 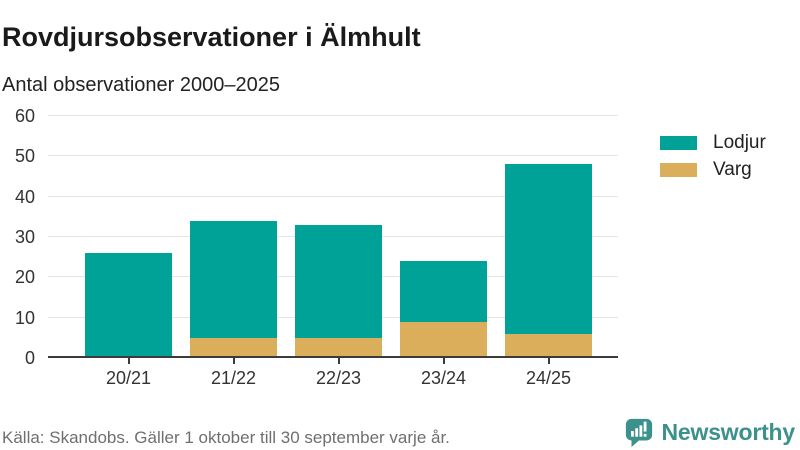 What do you see at coordinates (678, 143) in the screenshot?
I see `legend-swatch-lodjur` at bounding box center [678, 143].